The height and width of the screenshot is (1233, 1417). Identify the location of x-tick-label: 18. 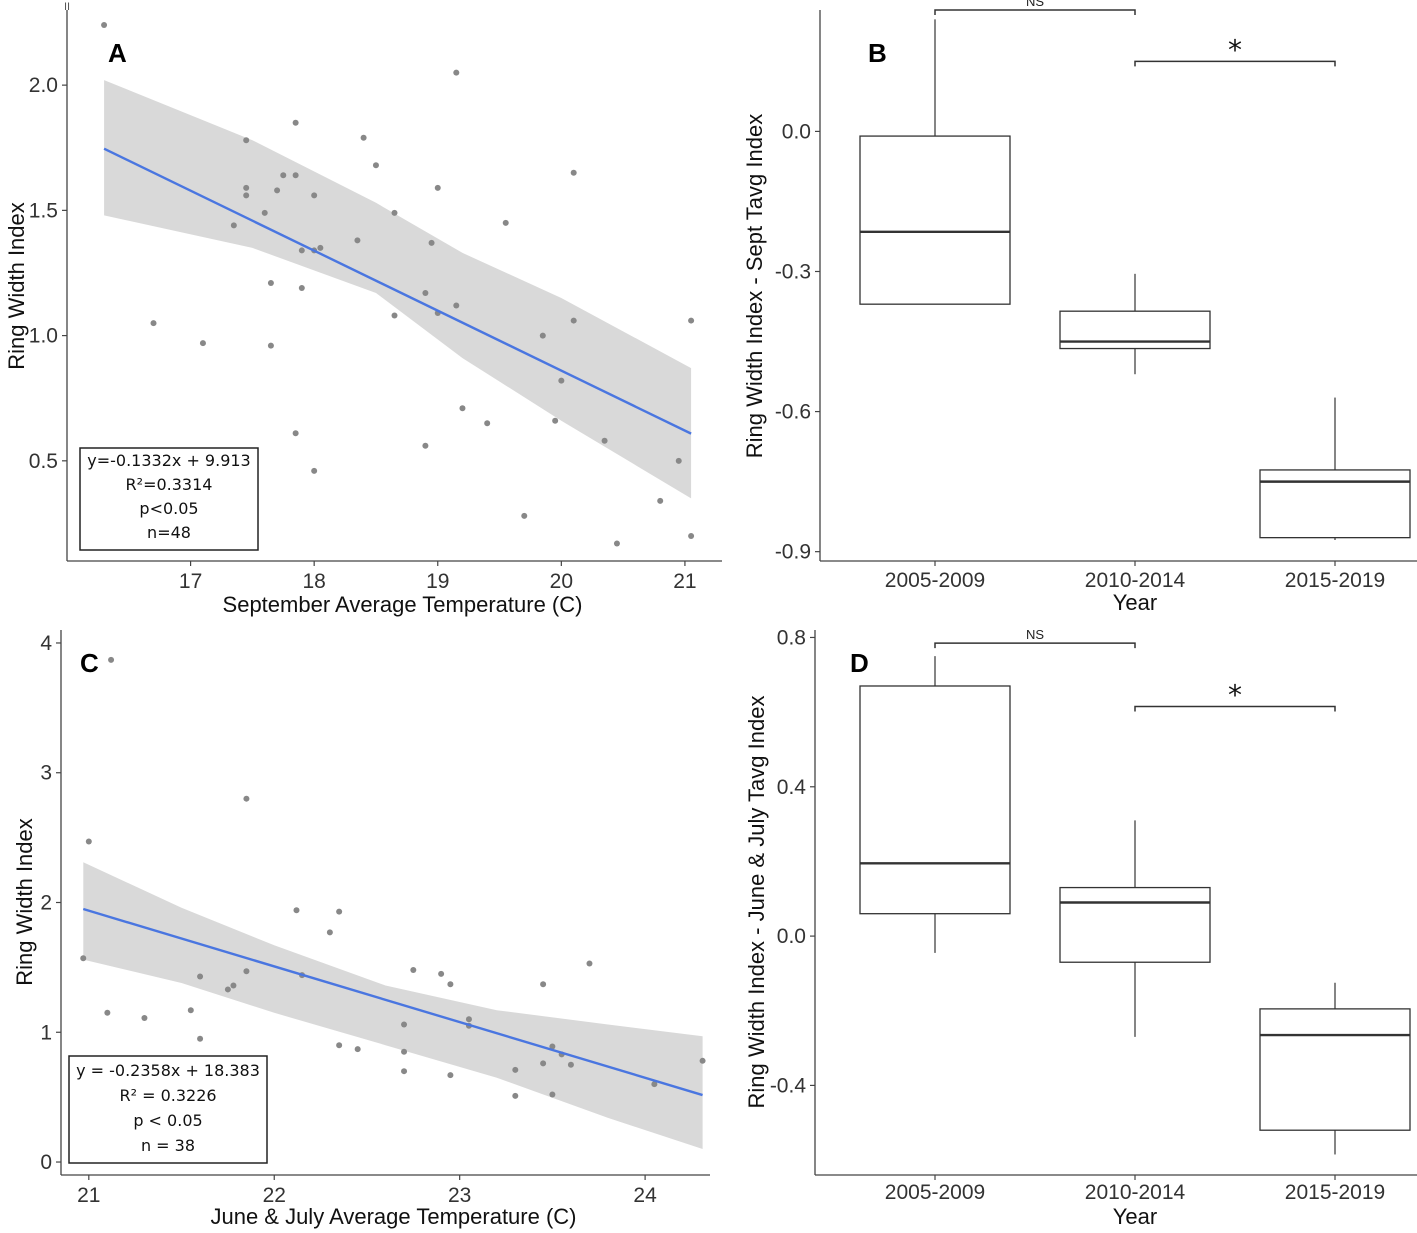
(313, 581).